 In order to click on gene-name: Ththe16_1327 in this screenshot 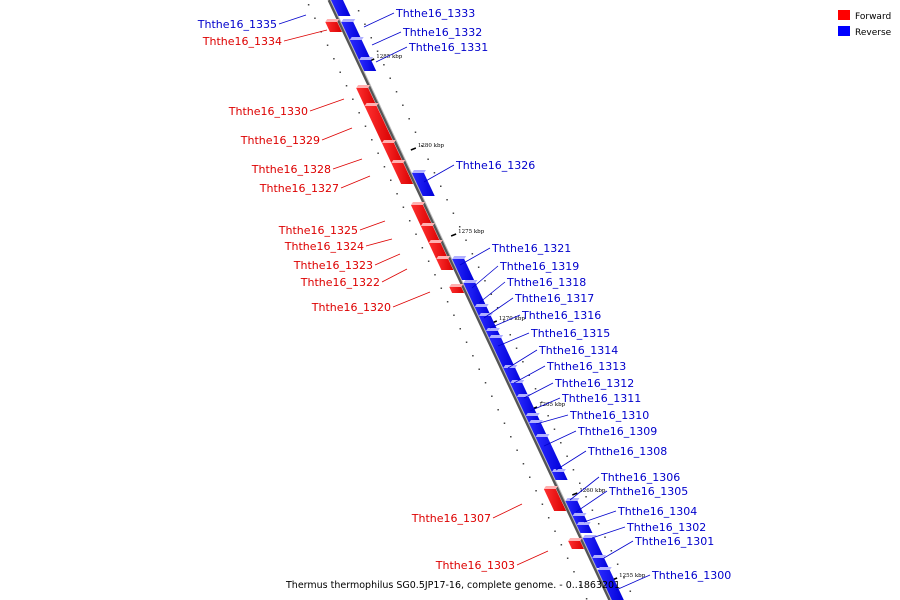, I will do `click(299, 188)`.